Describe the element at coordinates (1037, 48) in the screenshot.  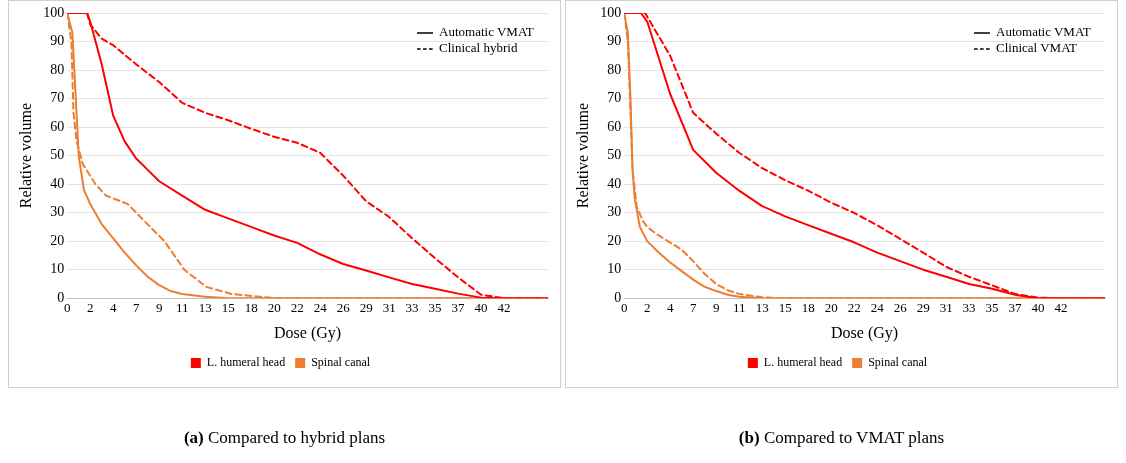
I see `annotation: Clinical VMAT` at that location.